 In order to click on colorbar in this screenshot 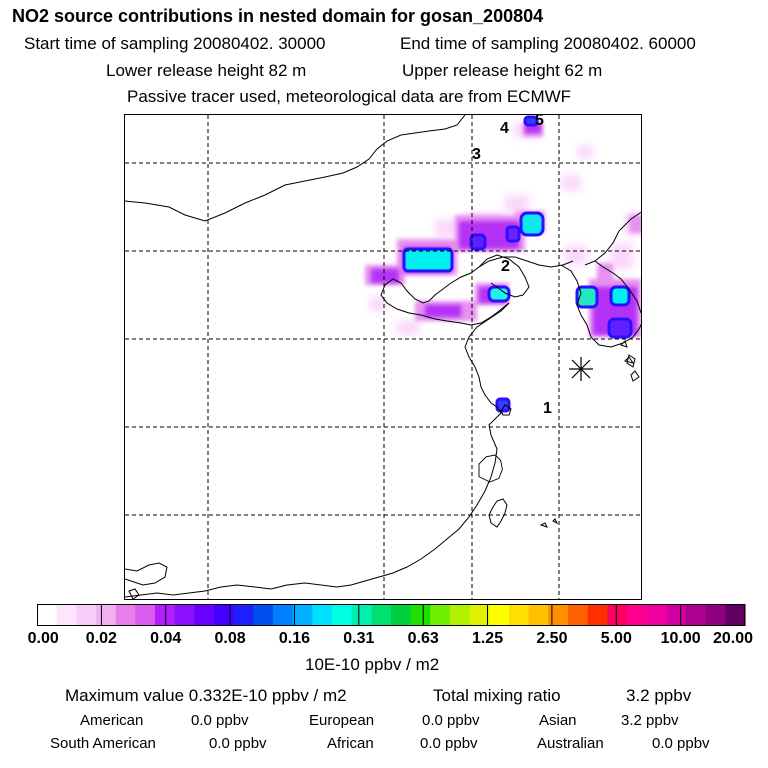, I will do `click(391, 615)`.